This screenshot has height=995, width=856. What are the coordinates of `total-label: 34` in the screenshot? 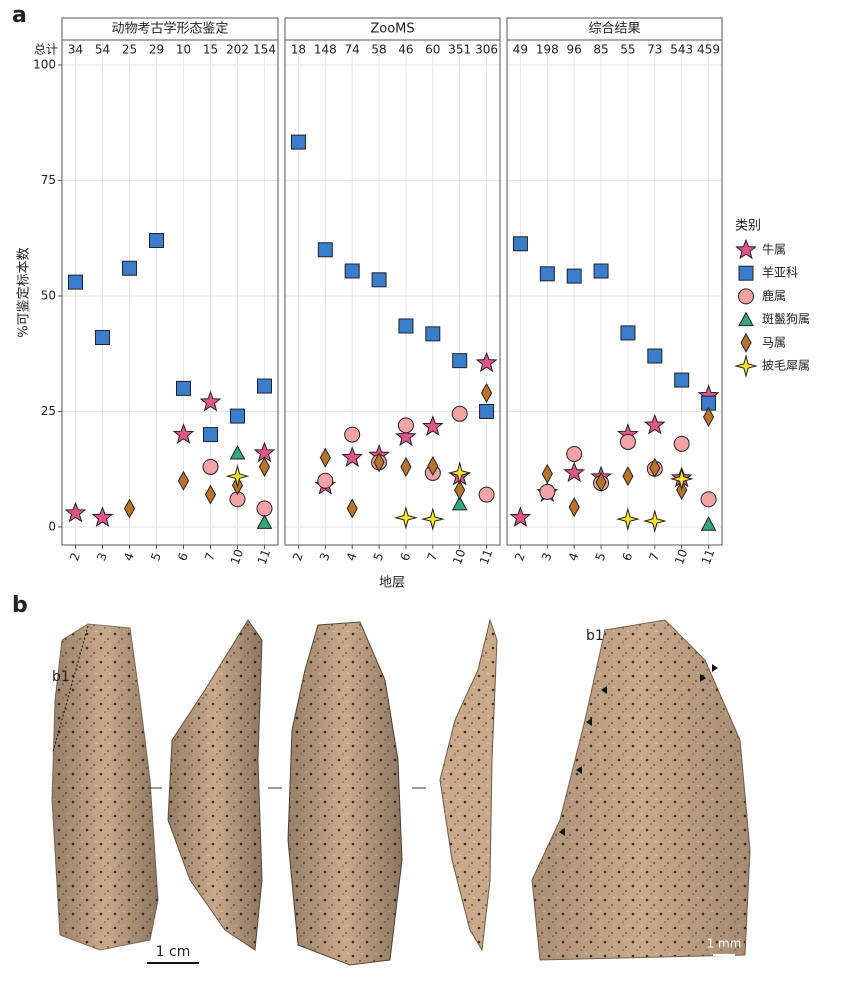 It's located at (75, 50).